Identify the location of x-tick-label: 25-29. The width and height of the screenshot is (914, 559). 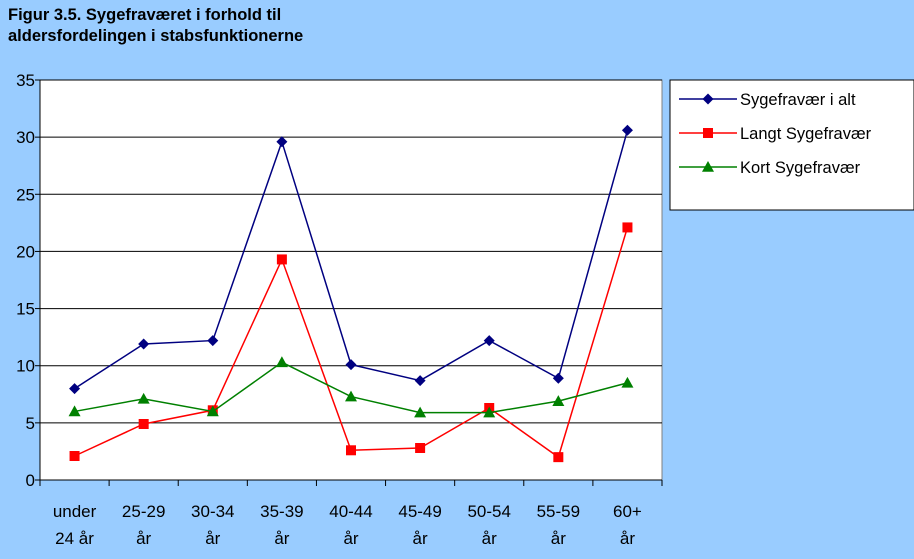
(143, 511).